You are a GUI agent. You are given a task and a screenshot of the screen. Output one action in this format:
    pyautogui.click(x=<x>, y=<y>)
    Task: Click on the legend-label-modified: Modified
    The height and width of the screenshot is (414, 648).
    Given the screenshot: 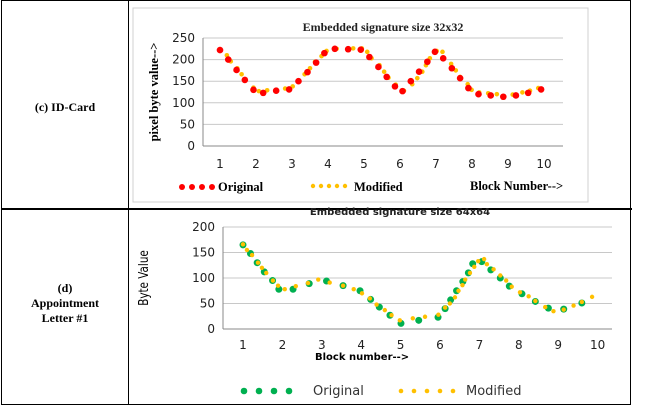 What is the action you would take?
    pyautogui.click(x=378, y=187)
    